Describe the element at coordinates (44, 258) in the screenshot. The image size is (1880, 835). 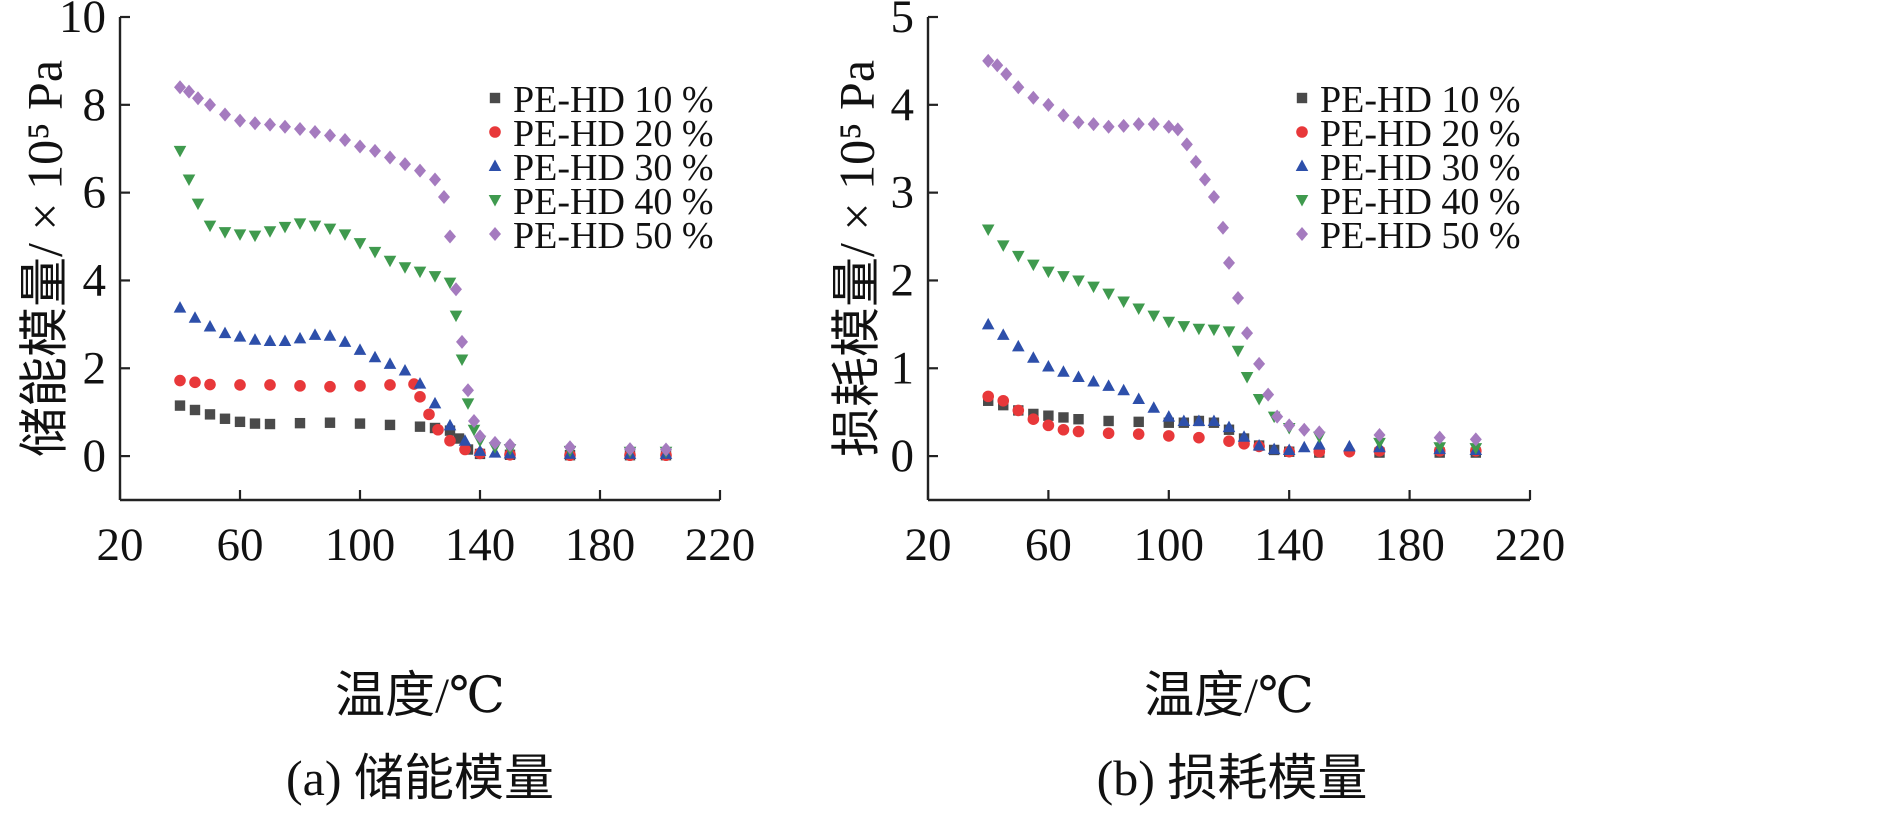
I see `y-axis-title: 储能模量/ × 10⁵ Pa` at that location.